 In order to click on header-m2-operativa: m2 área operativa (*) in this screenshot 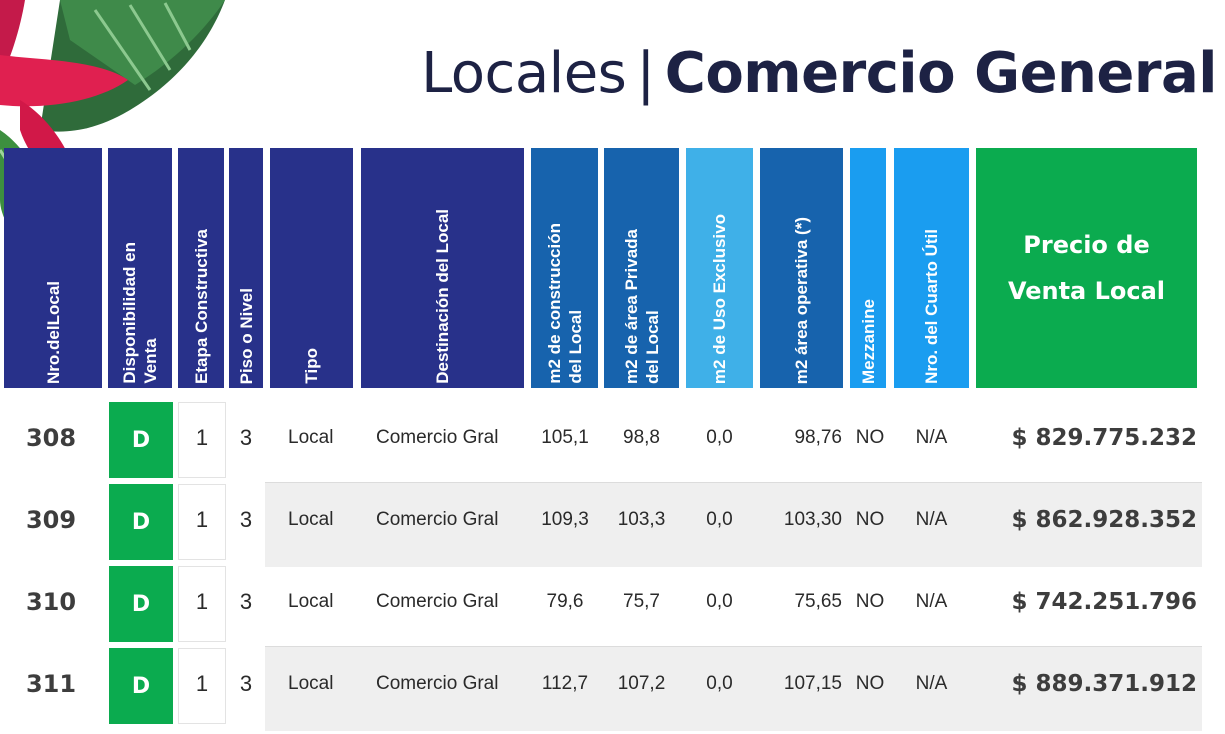, I will do `click(801, 268)`.